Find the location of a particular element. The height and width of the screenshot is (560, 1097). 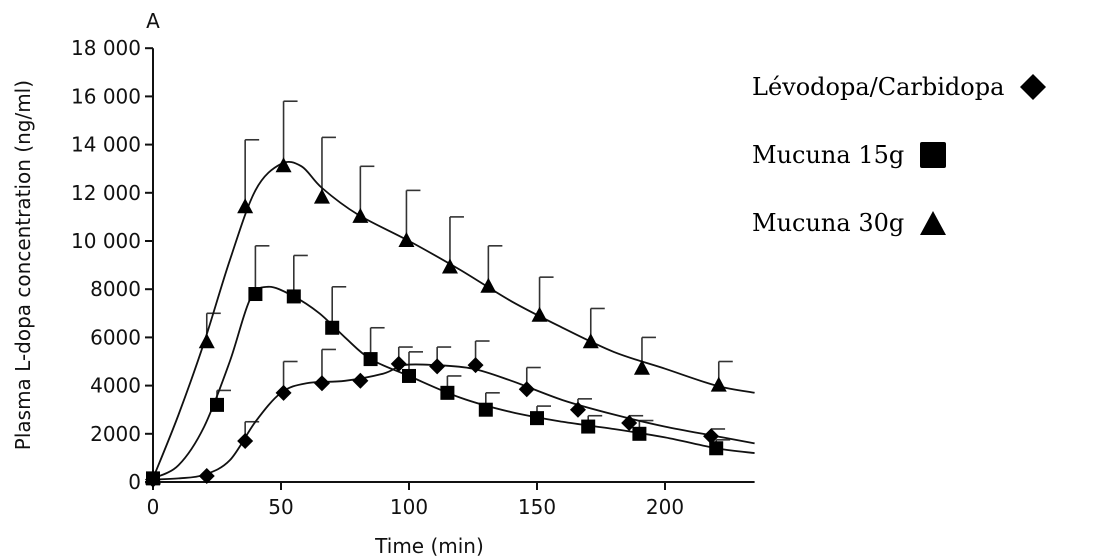

legend-item-levodopa: Lévodopa/Carbidopa is located at coordinates (922, 87).